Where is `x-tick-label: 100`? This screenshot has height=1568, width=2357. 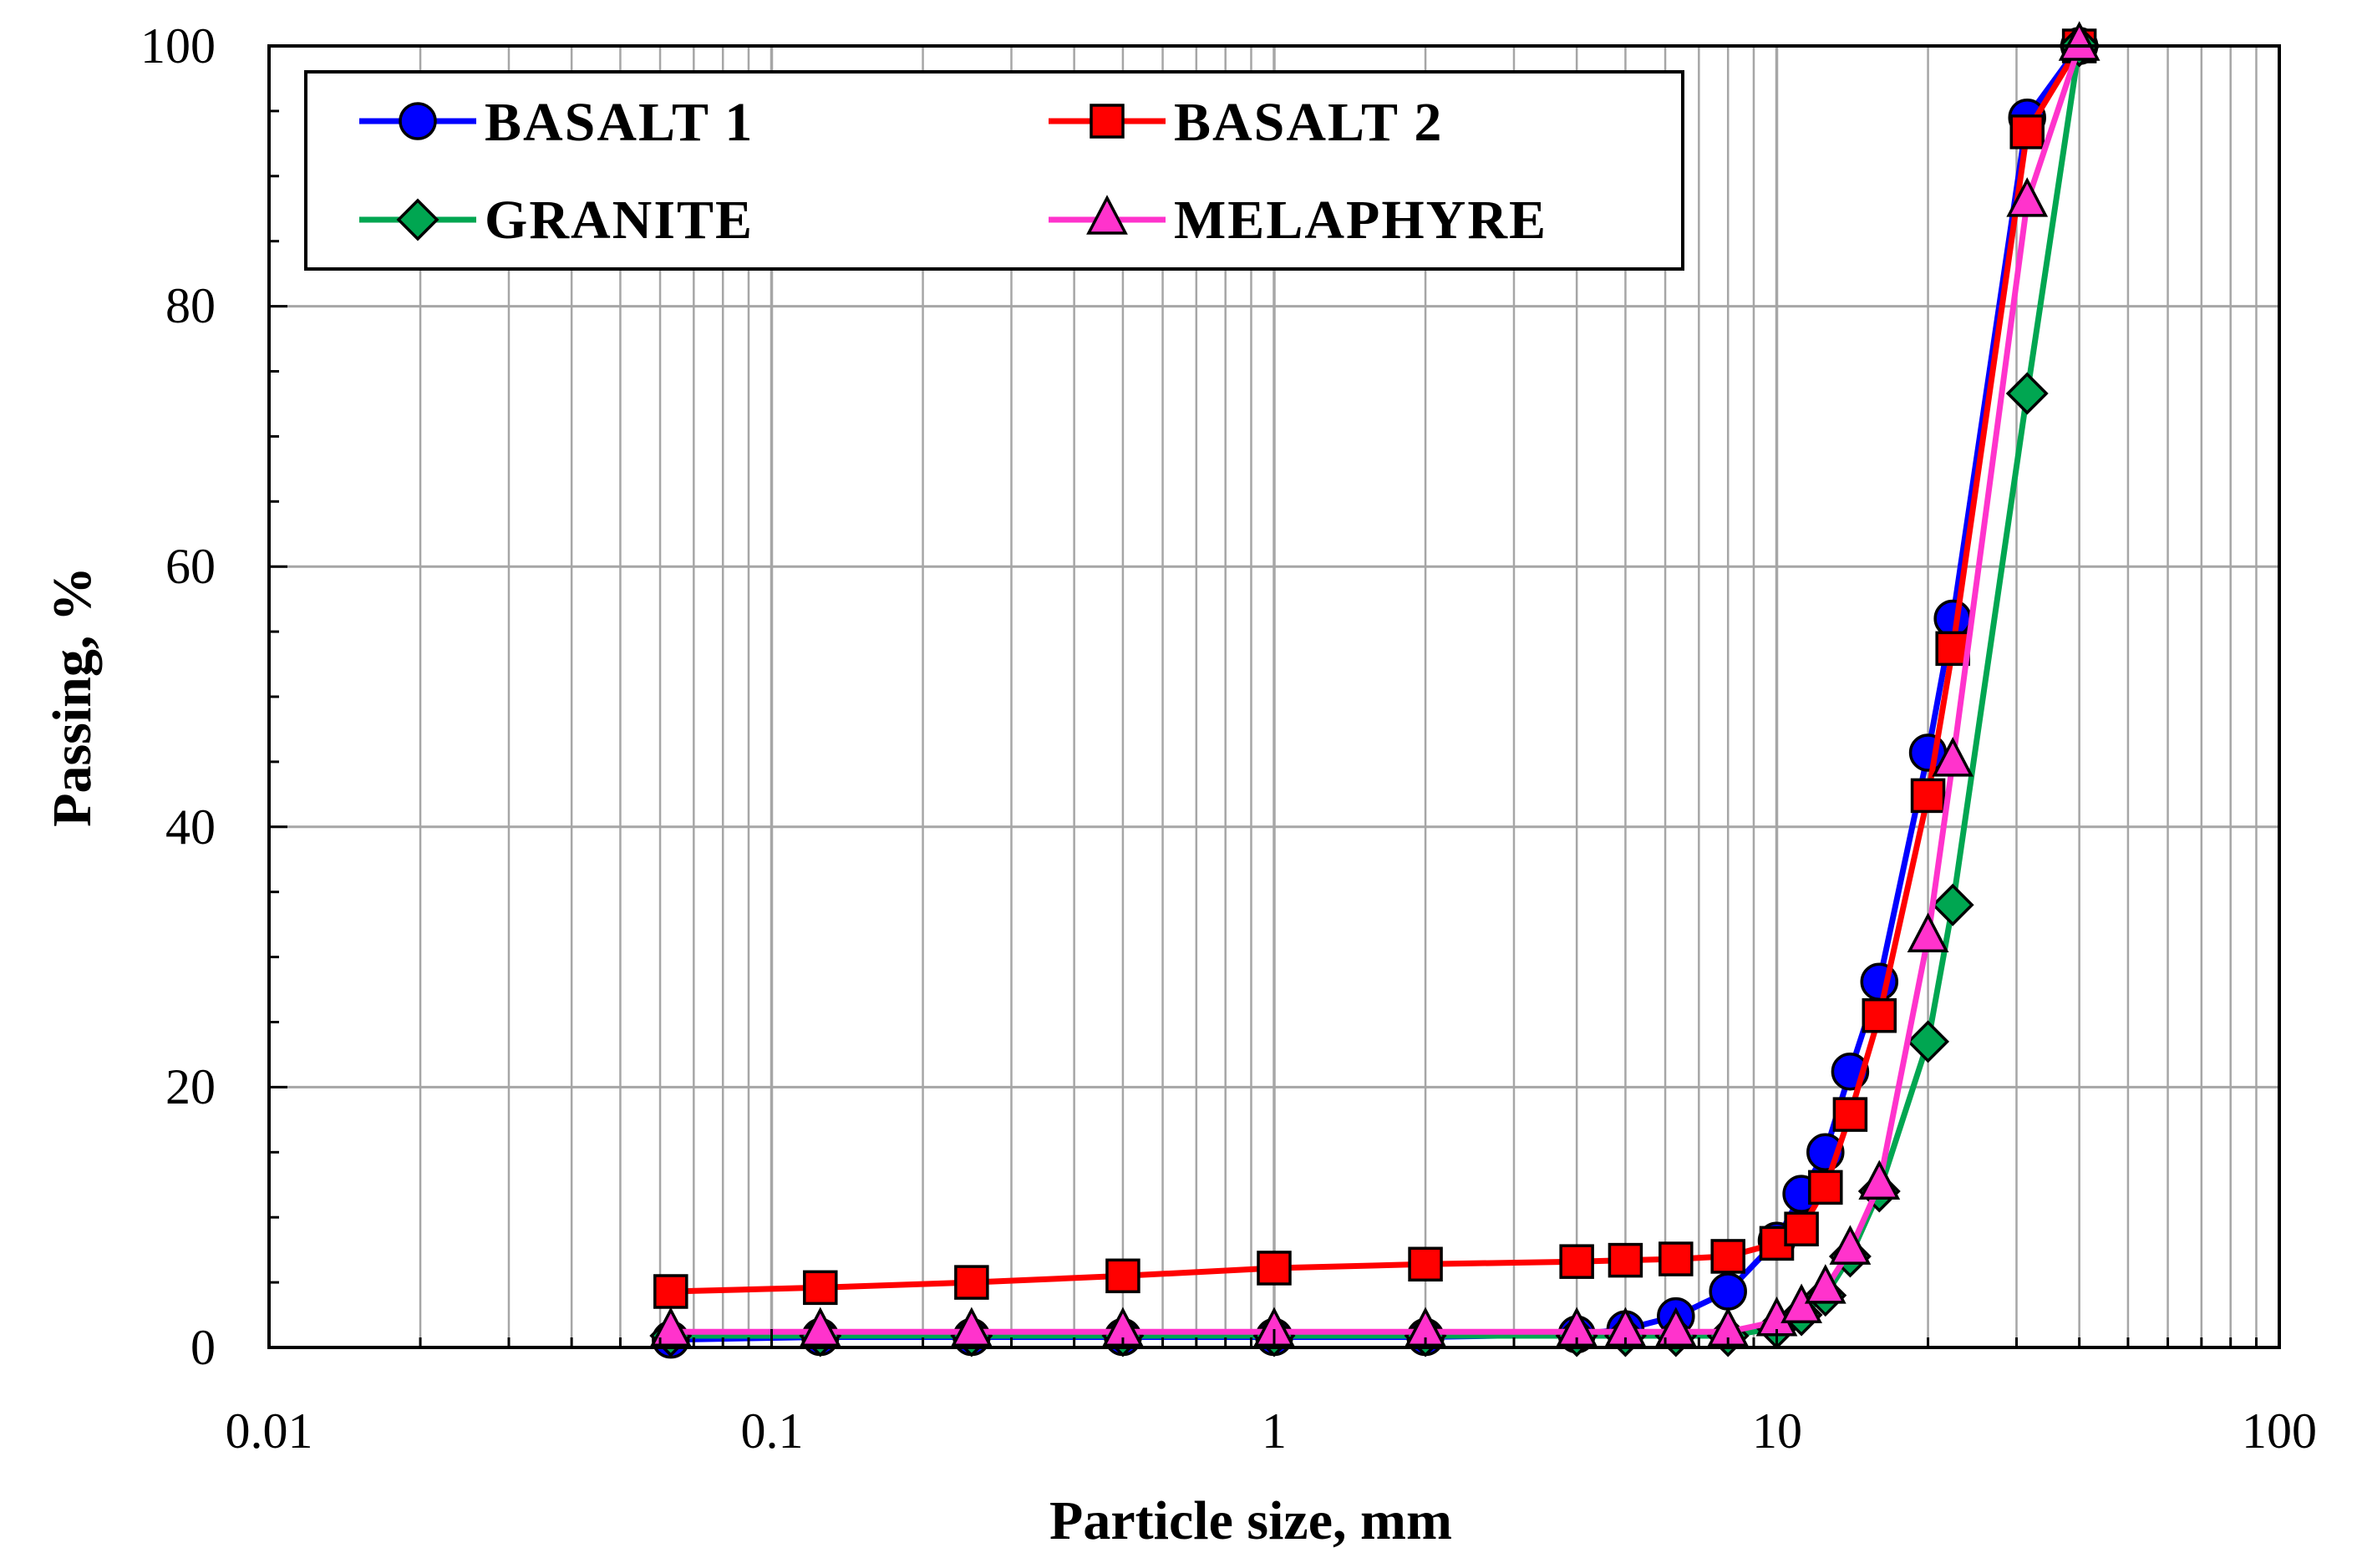
x-tick-label: 100 is located at coordinates (2279, 1431).